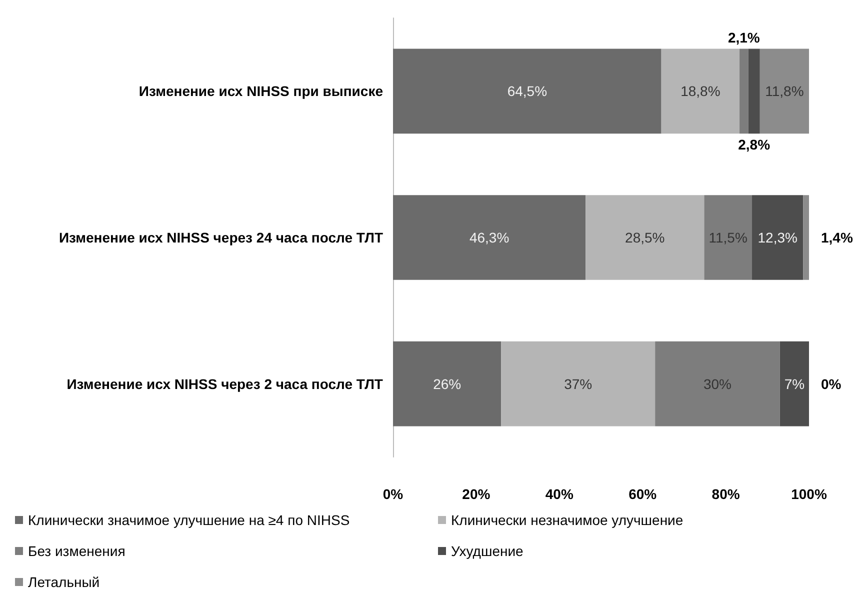 Image resolution: width=867 pixels, height=592 pixels. I want to click on data-label: 18,8%, so click(700, 91).